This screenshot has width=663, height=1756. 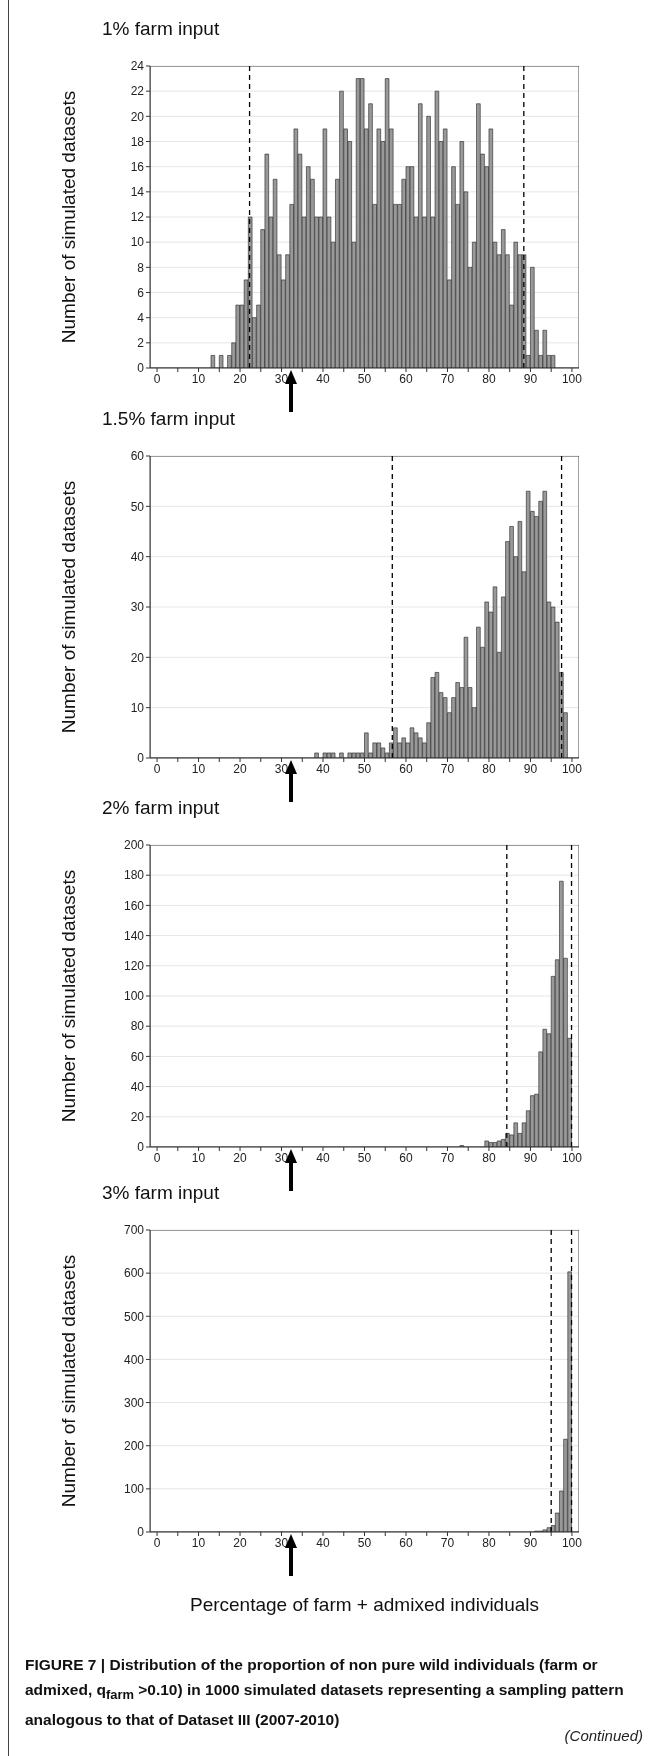 I want to click on y-tick-label: 8, so click(x=141, y=267).